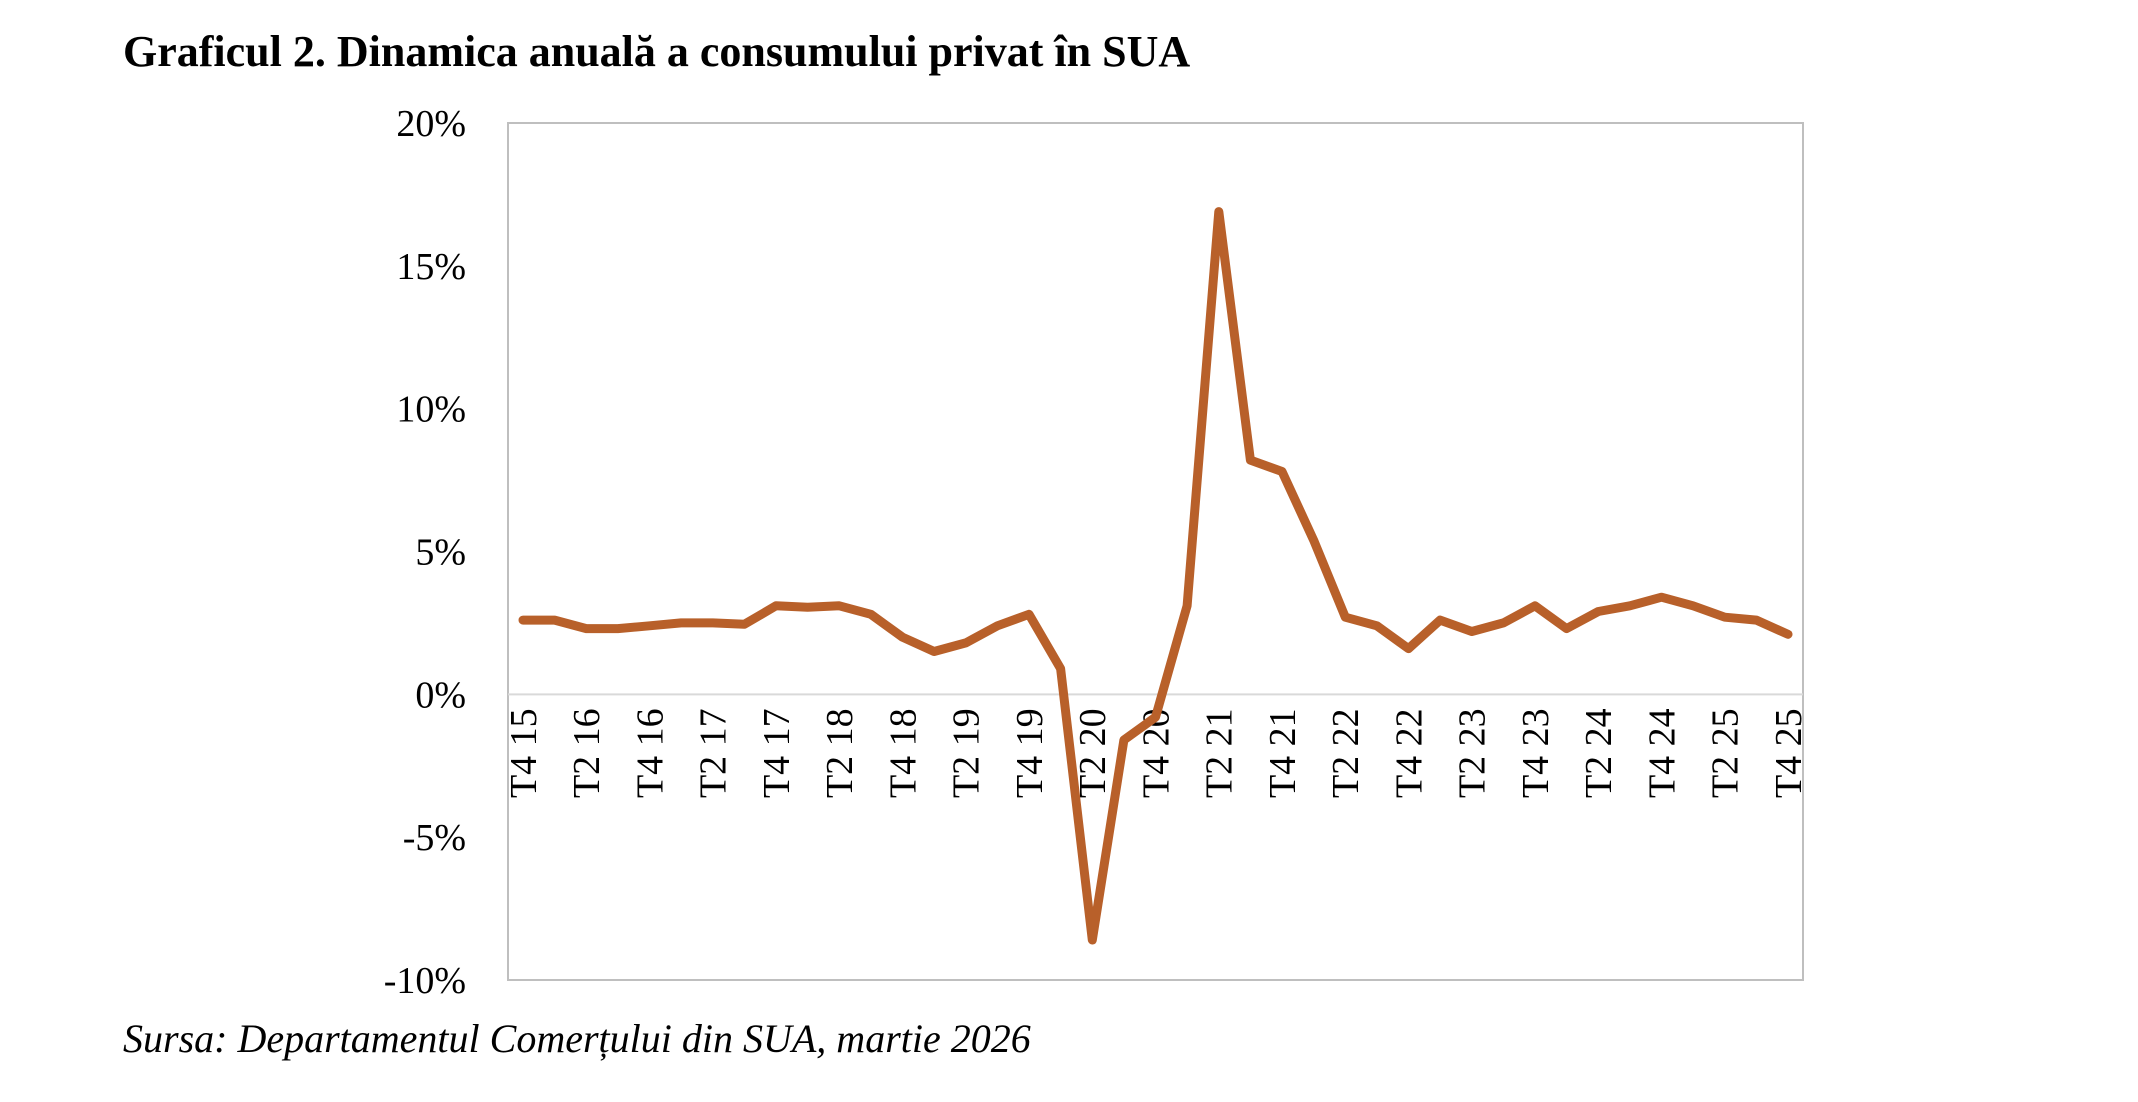  What do you see at coordinates (524, 753) in the screenshot?
I see `x-tick-label: T4 15` at bounding box center [524, 753].